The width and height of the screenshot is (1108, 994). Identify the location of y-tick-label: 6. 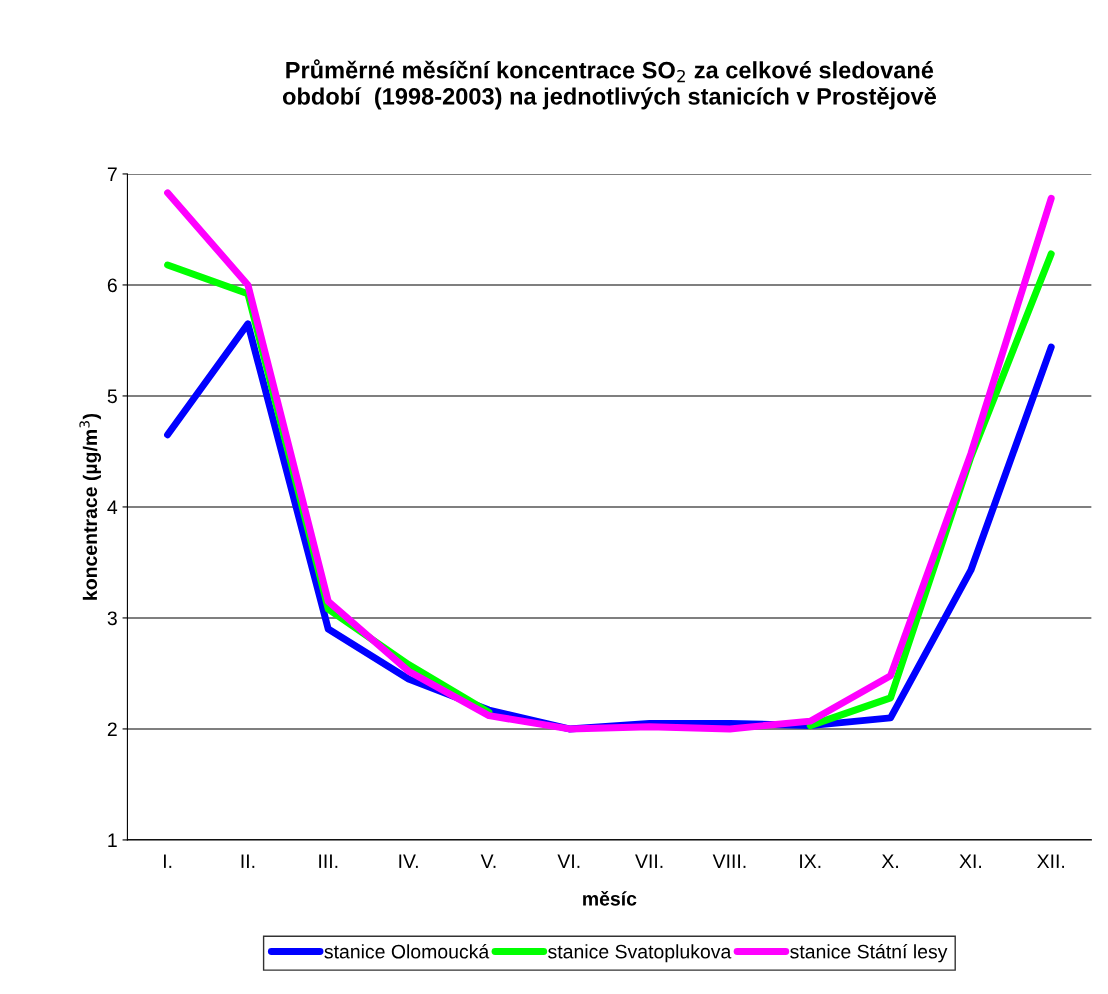
(112, 285).